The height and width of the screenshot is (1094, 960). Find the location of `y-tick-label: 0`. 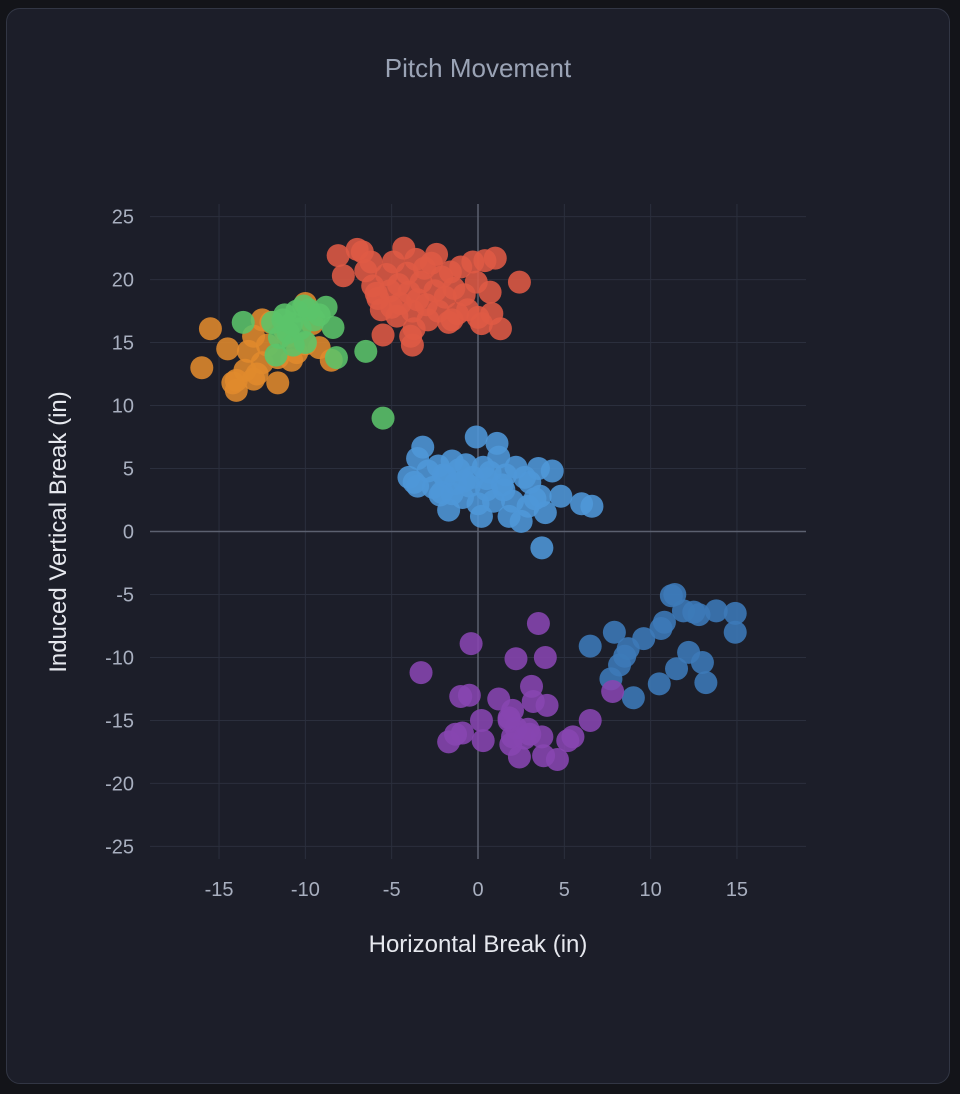

y-tick-label: 0 is located at coordinates (128, 533).